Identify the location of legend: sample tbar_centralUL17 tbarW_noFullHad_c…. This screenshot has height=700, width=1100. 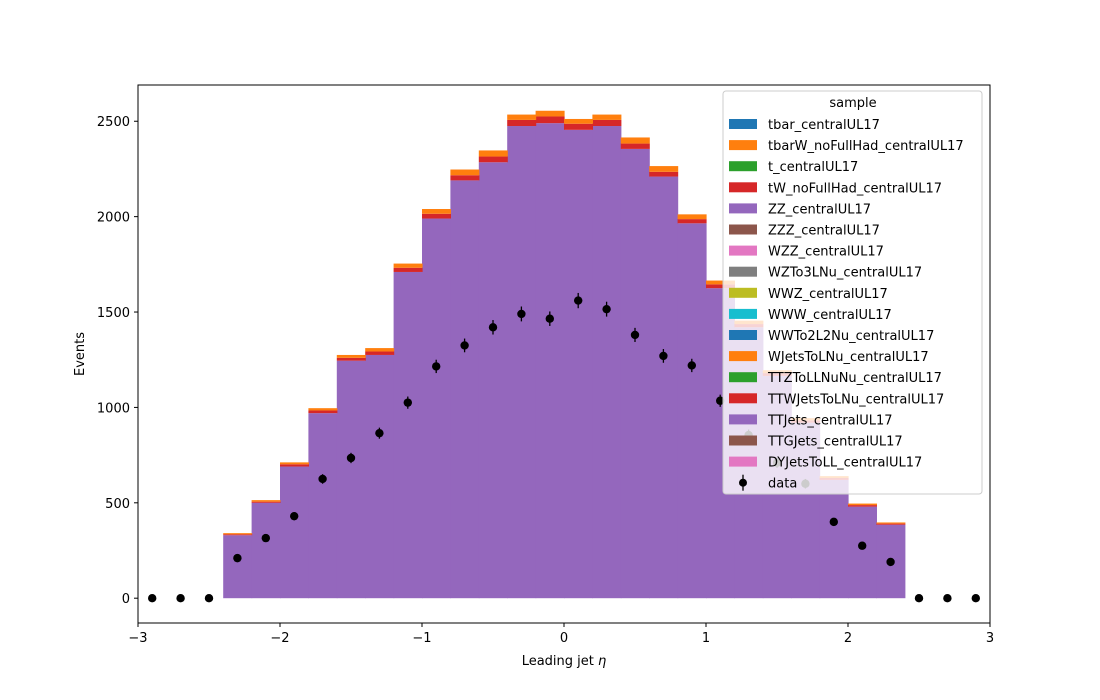
(852, 292).